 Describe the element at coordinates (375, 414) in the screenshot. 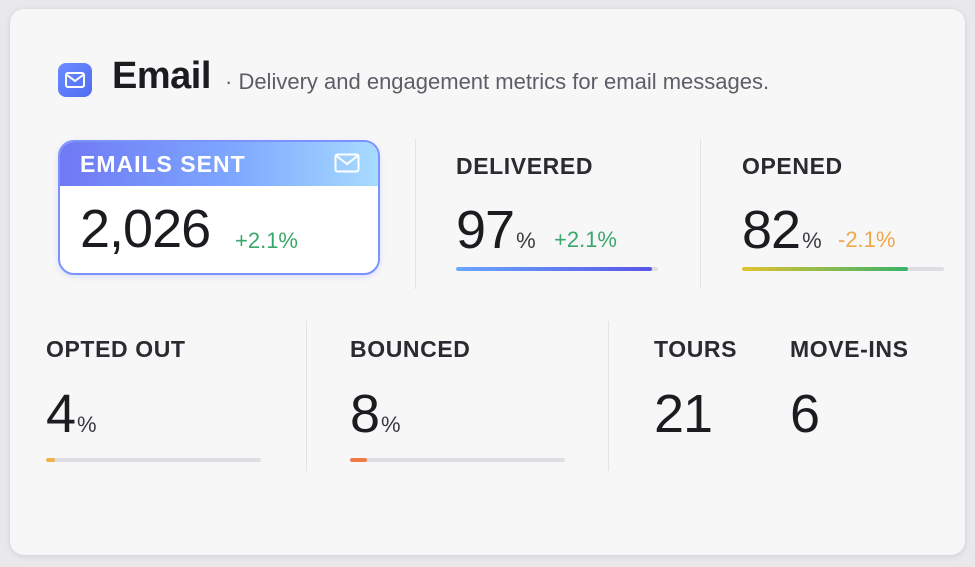

I see `bounced-value: 8%` at that location.